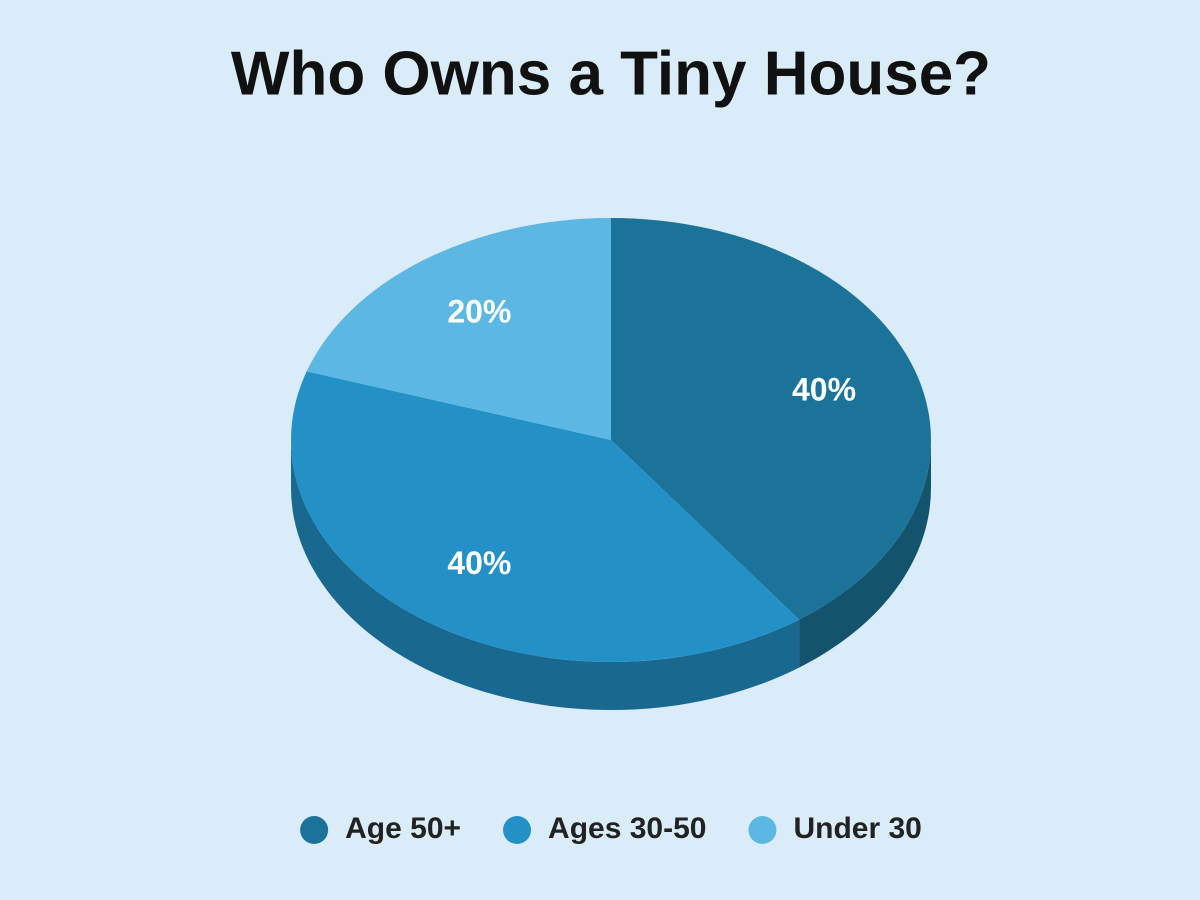 The height and width of the screenshot is (900, 1200). What do you see at coordinates (403, 828) in the screenshot?
I see `legend-label: Age 50+` at bounding box center [403, 828].